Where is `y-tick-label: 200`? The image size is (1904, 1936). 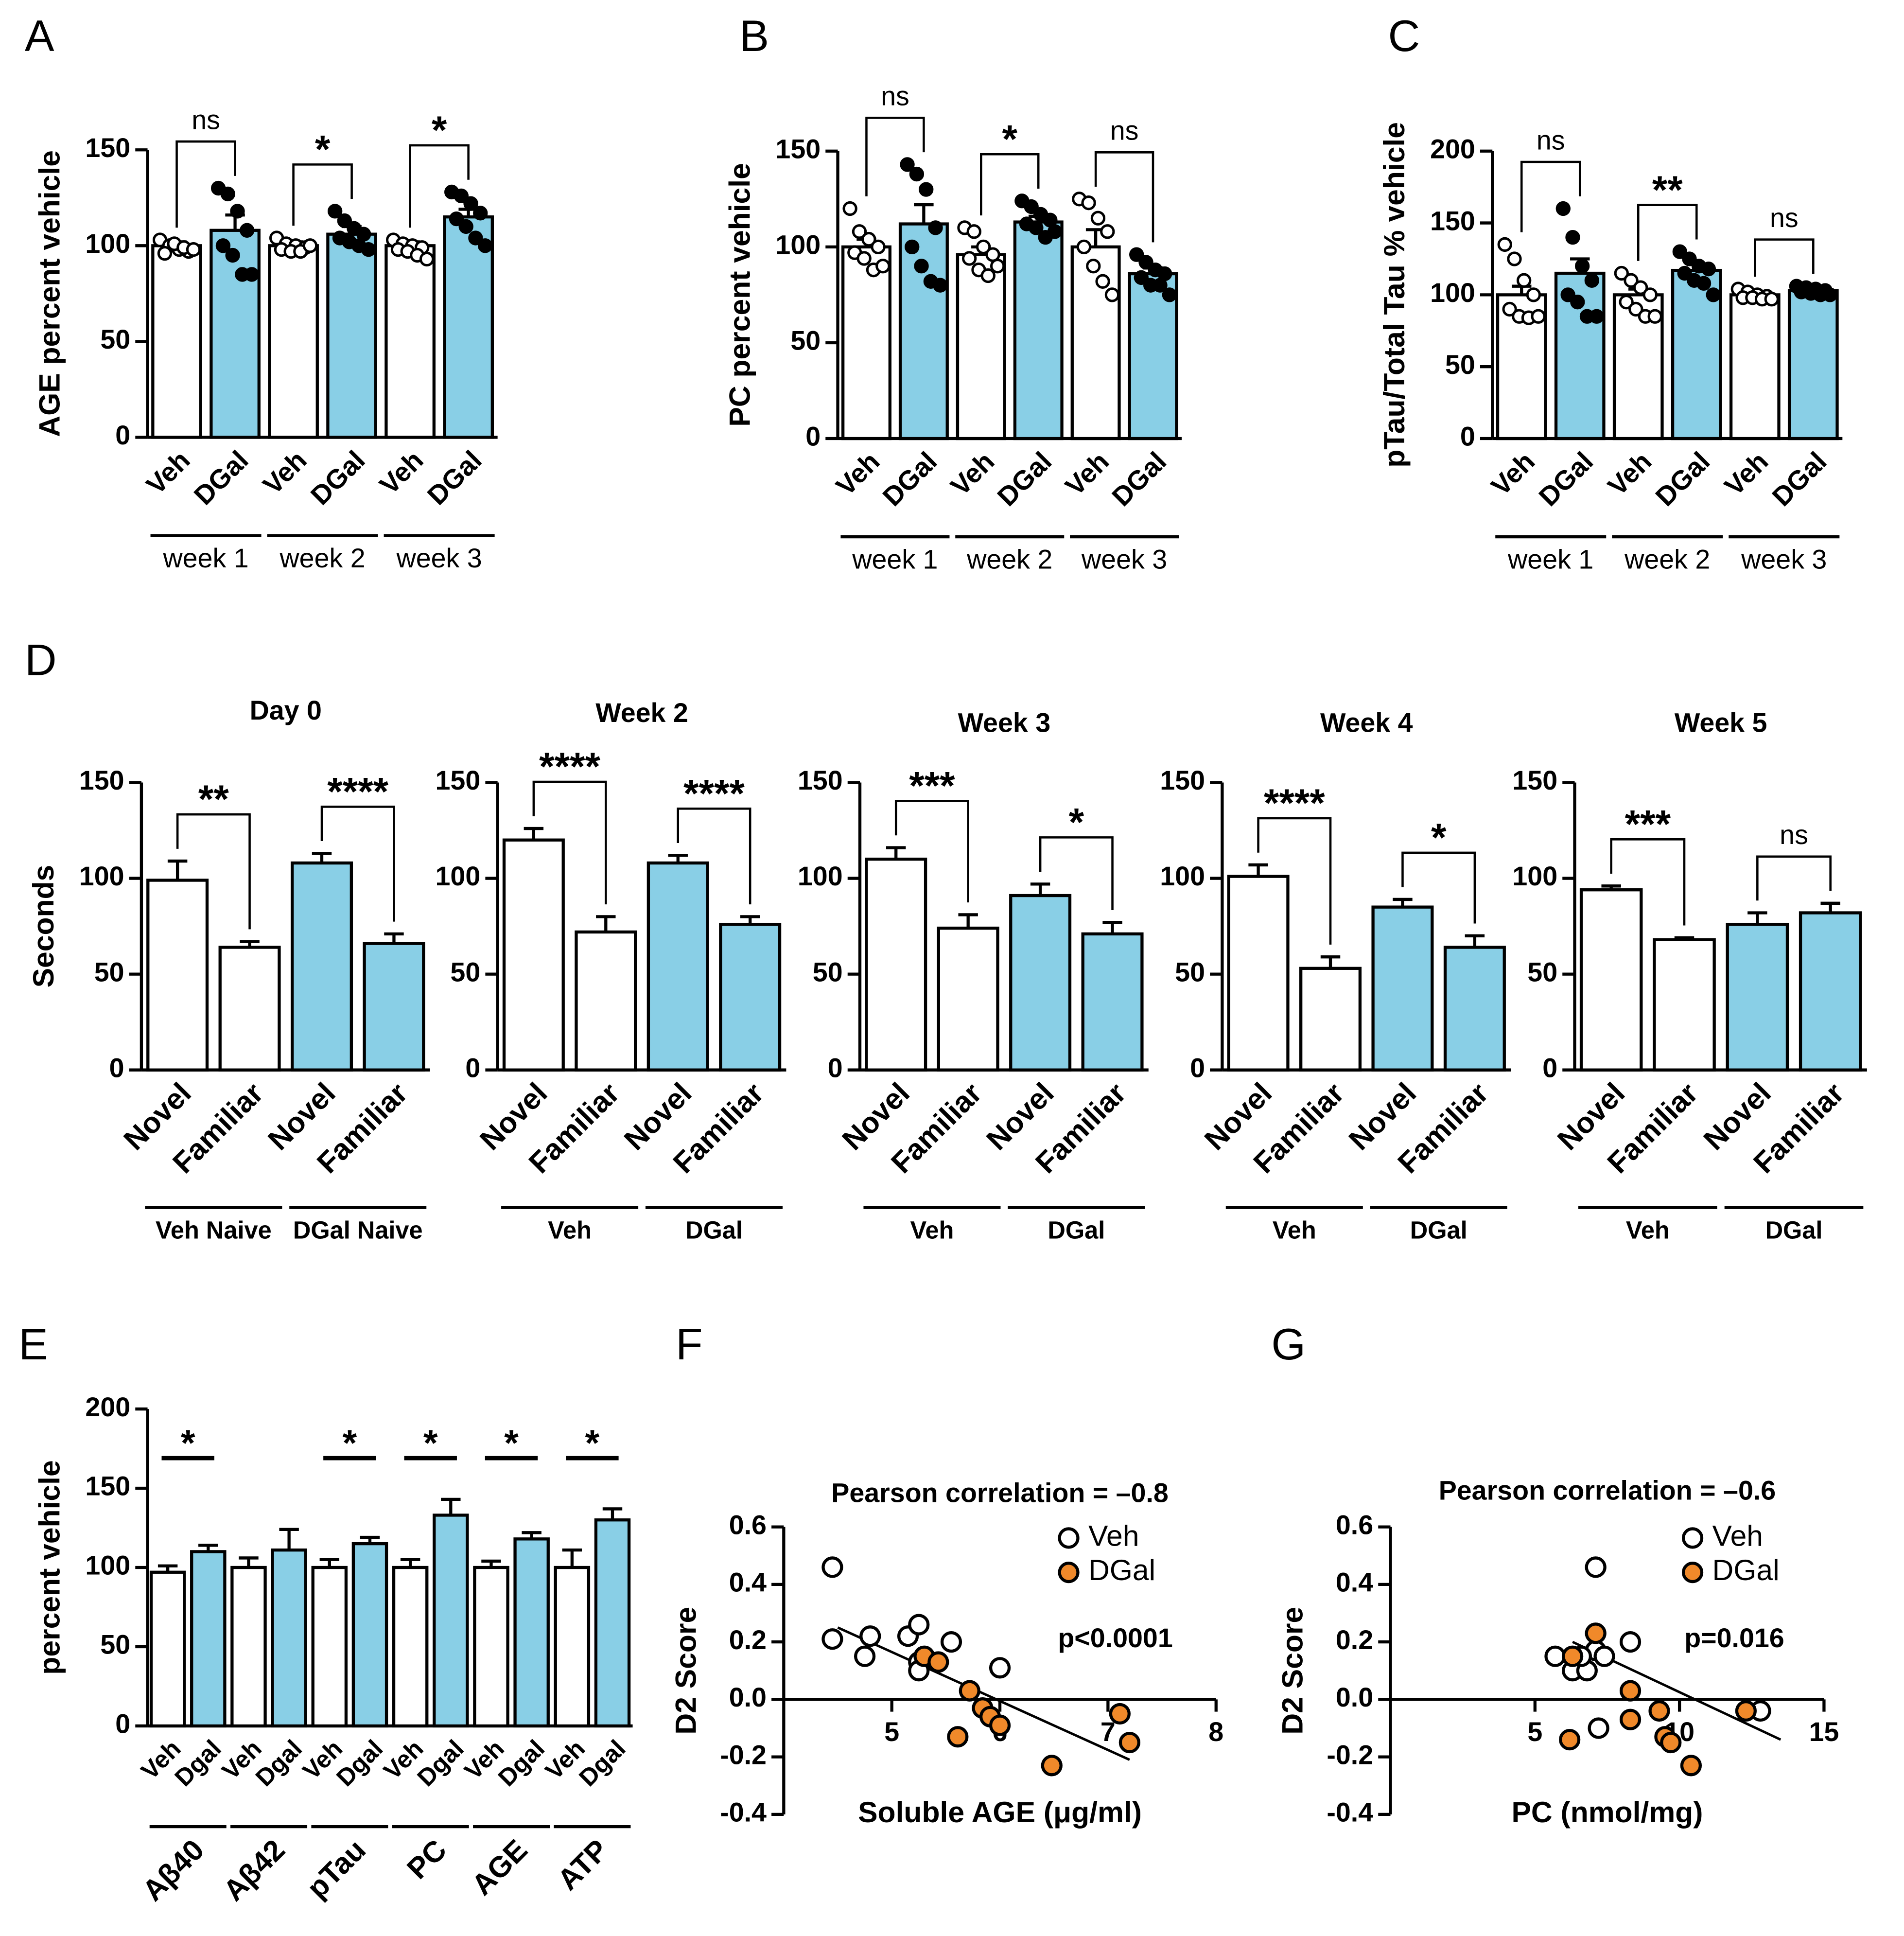 y-tick-label: 200 is located at coordinates (1452, 149).